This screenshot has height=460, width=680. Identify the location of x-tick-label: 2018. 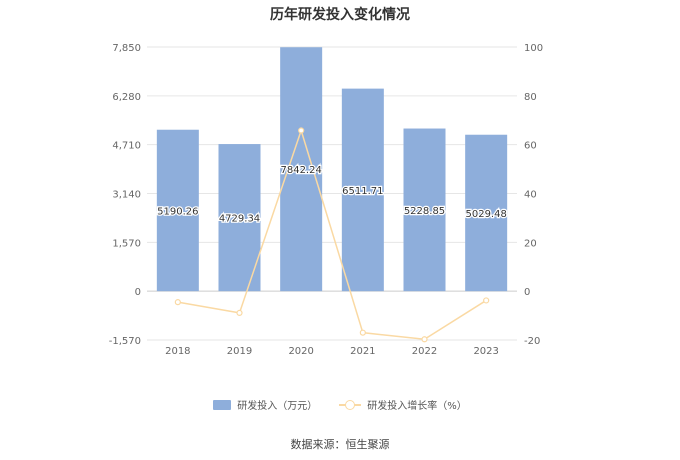
(177, 351).